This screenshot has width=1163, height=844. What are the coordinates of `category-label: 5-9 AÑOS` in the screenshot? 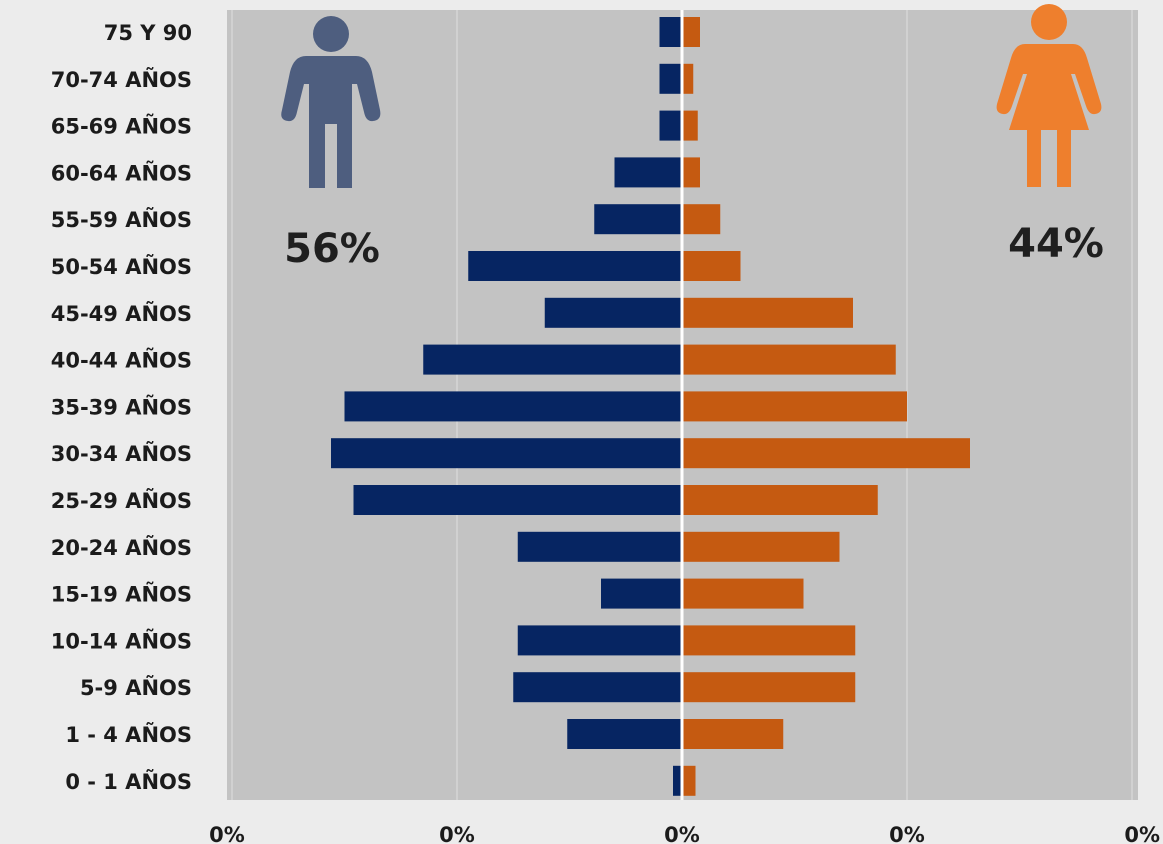 It's located at (136, 687).